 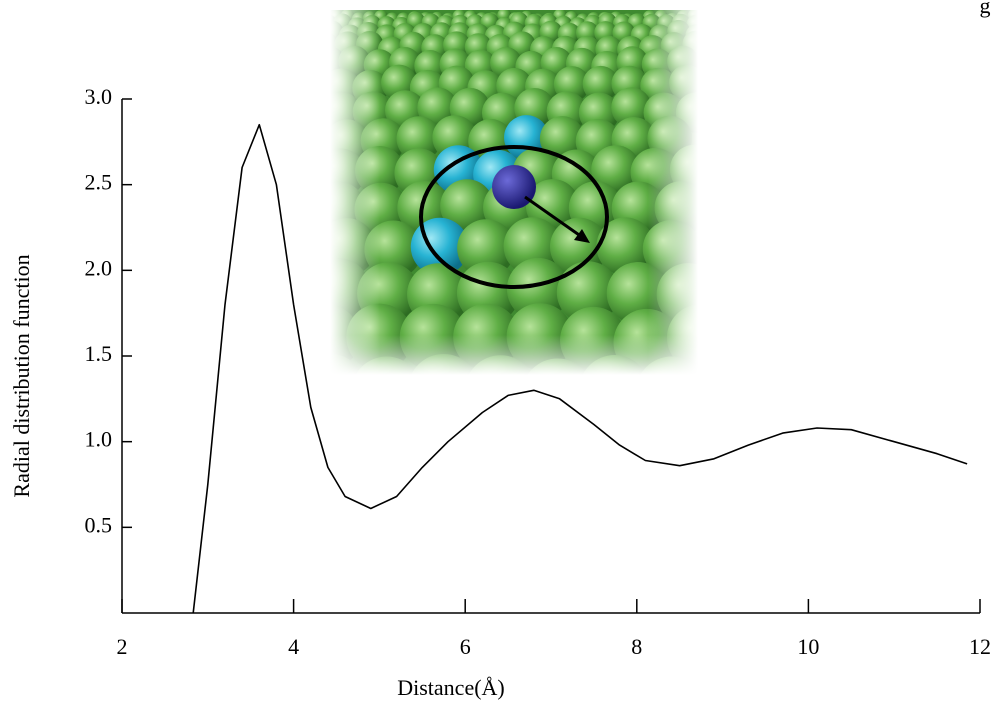 I want to click on annotation: g, so click(x=985, y=9).